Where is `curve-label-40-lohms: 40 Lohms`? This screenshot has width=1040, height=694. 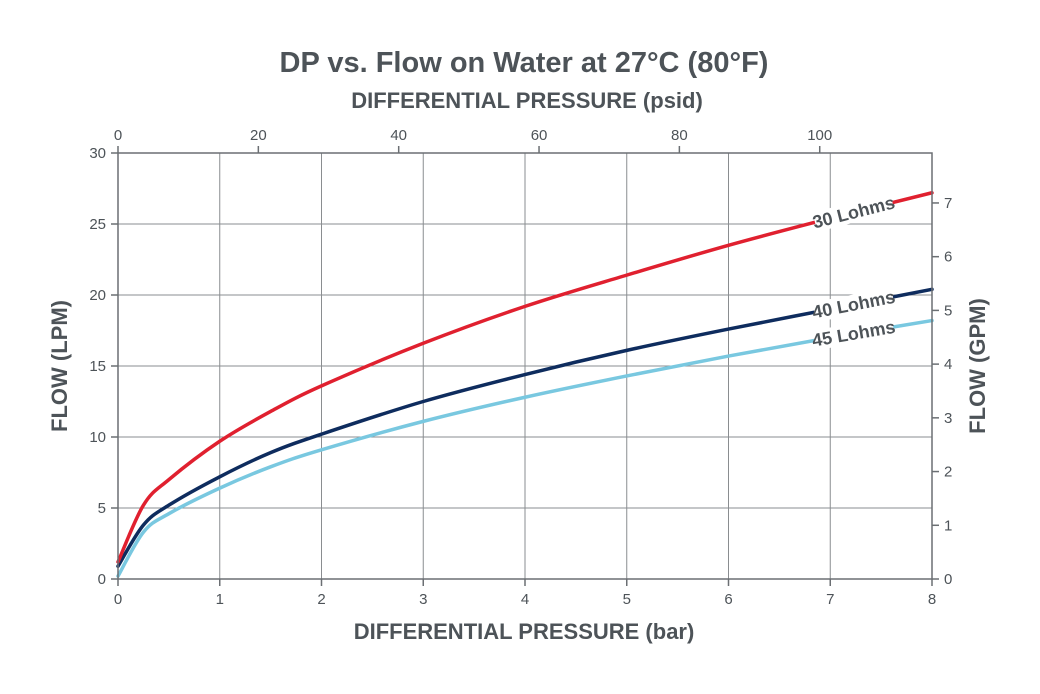 curve-label-40-lohms: 40 Lohms is located at coordinates (854, 305).